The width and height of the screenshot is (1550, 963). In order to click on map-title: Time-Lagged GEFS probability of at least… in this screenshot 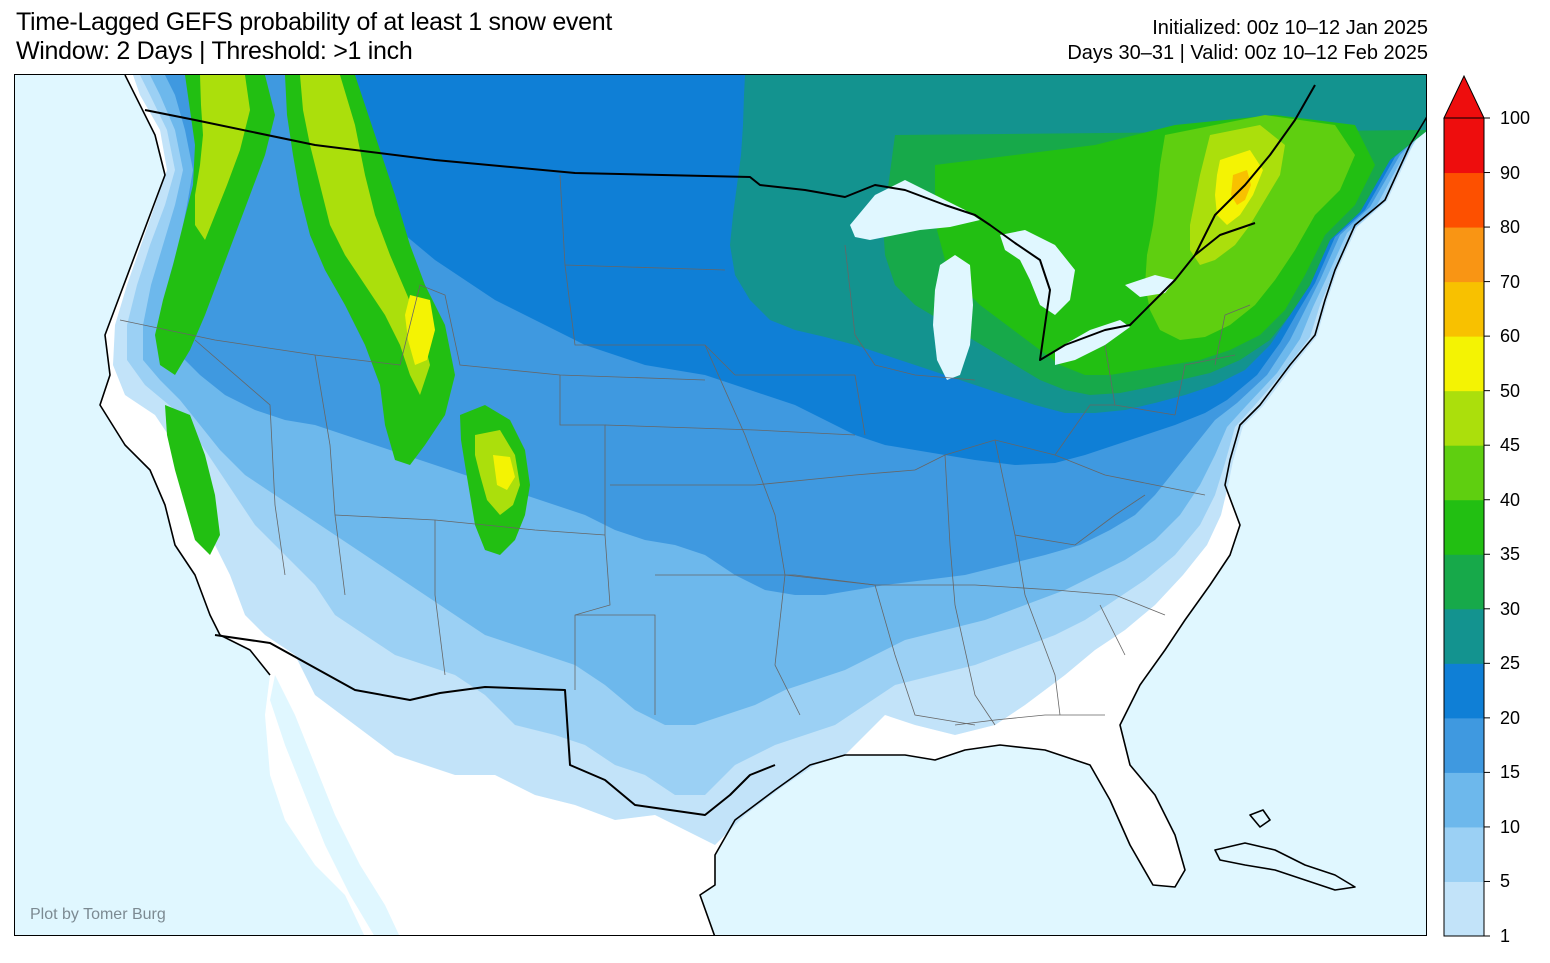, I will do `click(314, 22)`.